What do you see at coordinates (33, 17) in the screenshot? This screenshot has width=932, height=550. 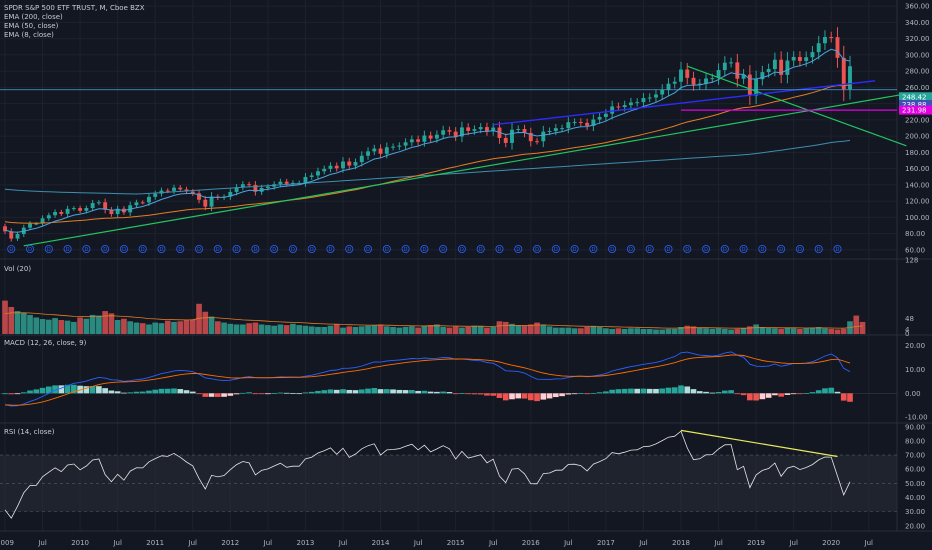 I see `ema200-legend: EMA (200, close)` at bounding box center [33, 17].